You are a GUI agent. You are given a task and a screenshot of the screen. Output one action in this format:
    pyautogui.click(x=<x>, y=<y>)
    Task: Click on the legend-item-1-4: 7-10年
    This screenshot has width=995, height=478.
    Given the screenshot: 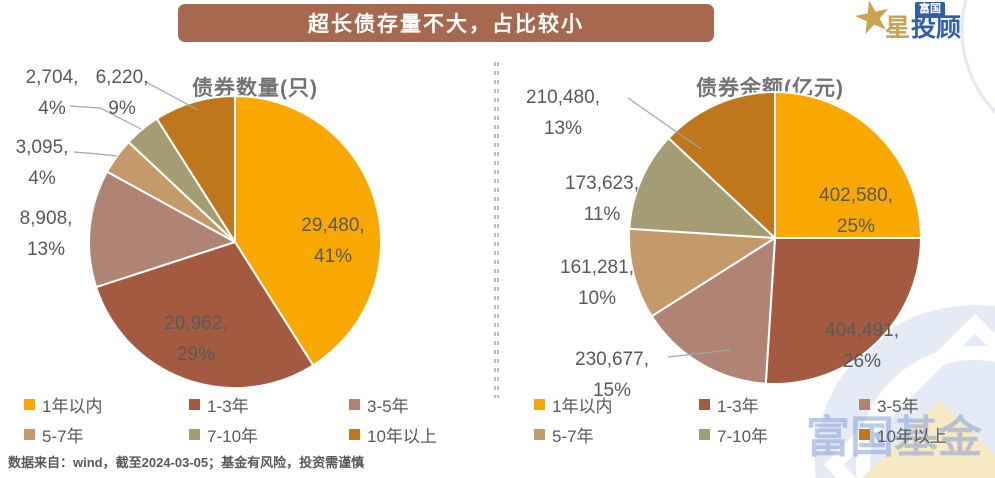 What is the action you would take?
    pyautogui.click(x=779, y=434)
    